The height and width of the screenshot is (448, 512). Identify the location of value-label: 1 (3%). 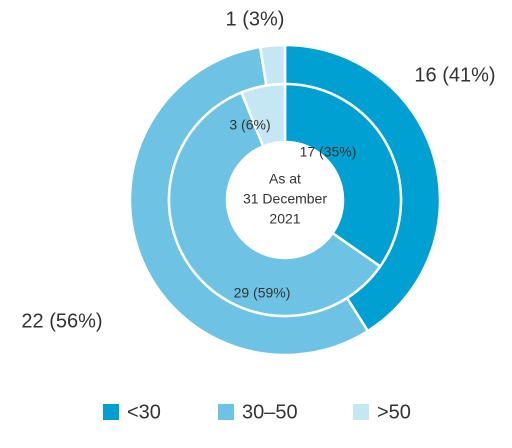
(255, 19).